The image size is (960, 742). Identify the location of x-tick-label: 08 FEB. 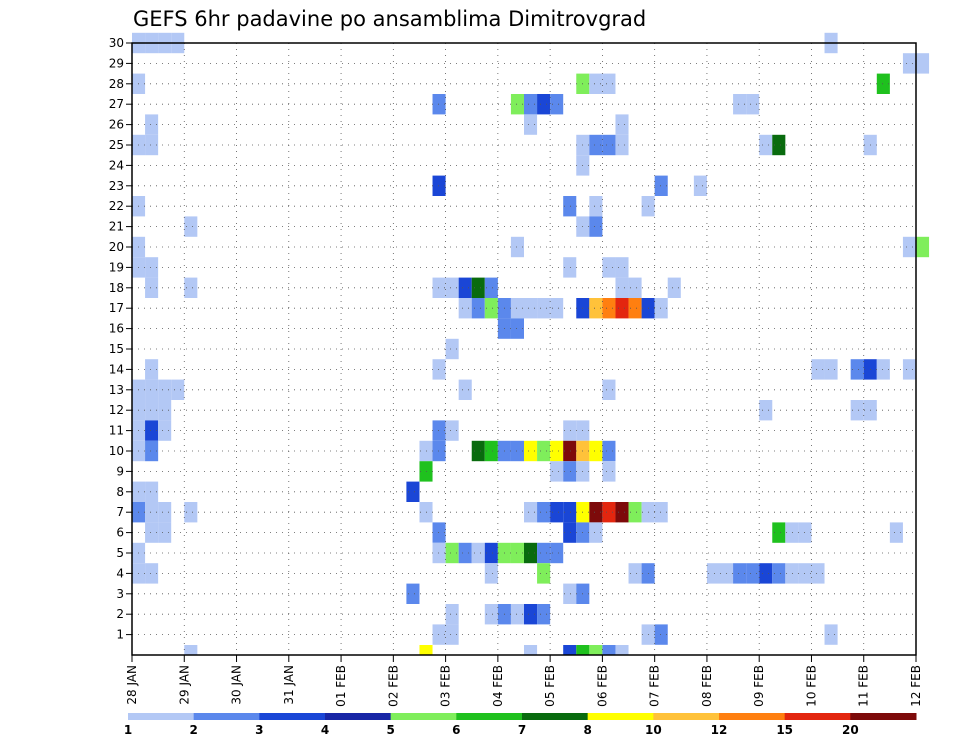
(707, 686).